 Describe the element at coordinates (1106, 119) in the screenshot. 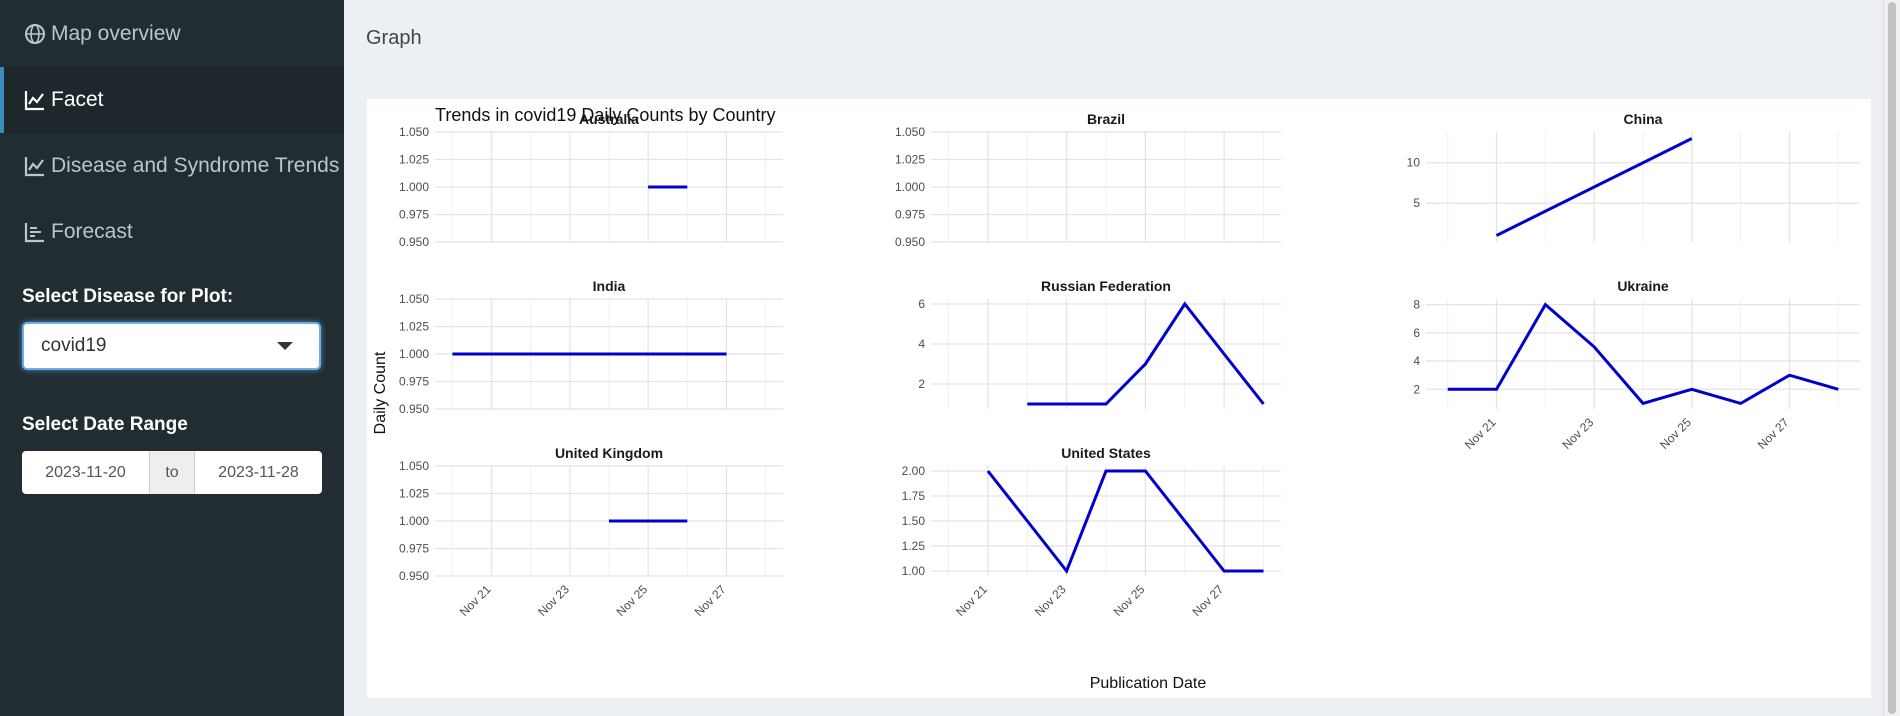

I see `panel-title: Brazil` at that location.